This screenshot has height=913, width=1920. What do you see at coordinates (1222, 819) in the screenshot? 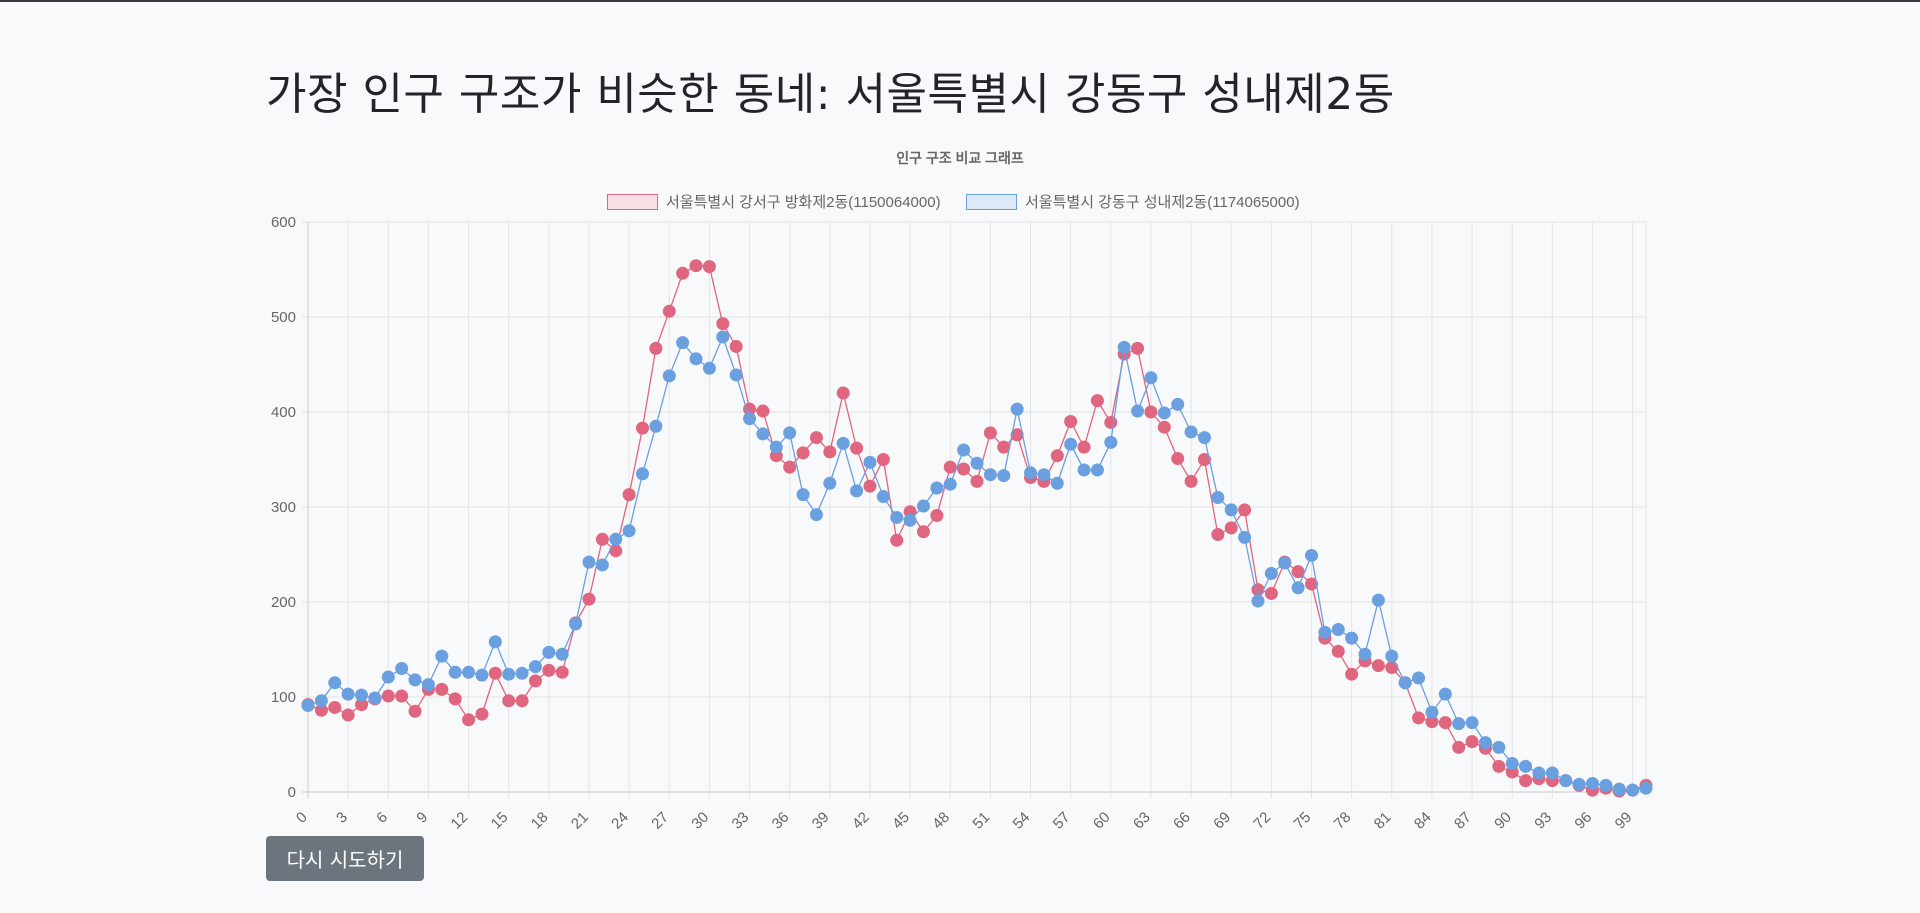
I see `x-tick-label: 69` at bounding box center [1222, 819].